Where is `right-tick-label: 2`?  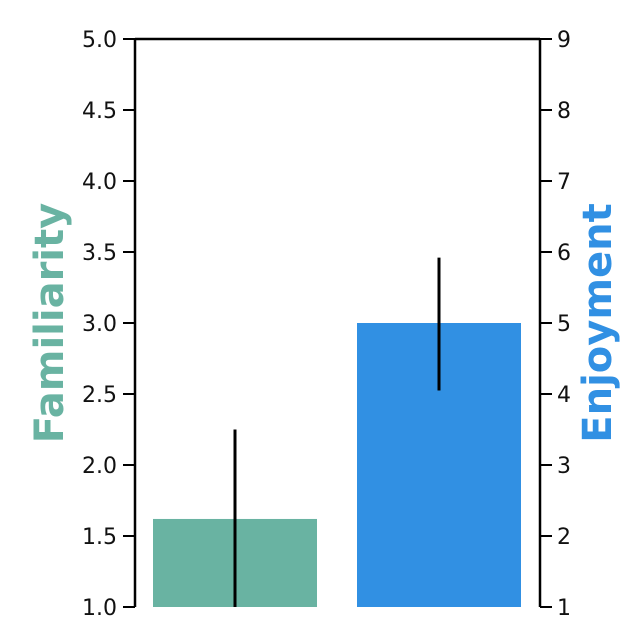
right-tick-label: 2 is located at coordinates (564, 537).